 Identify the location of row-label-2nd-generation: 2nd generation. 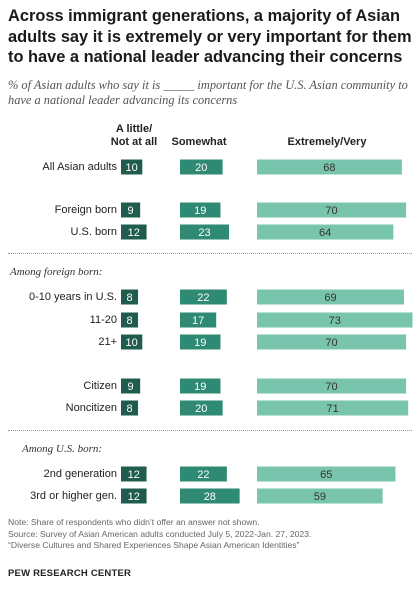
(80, 474).